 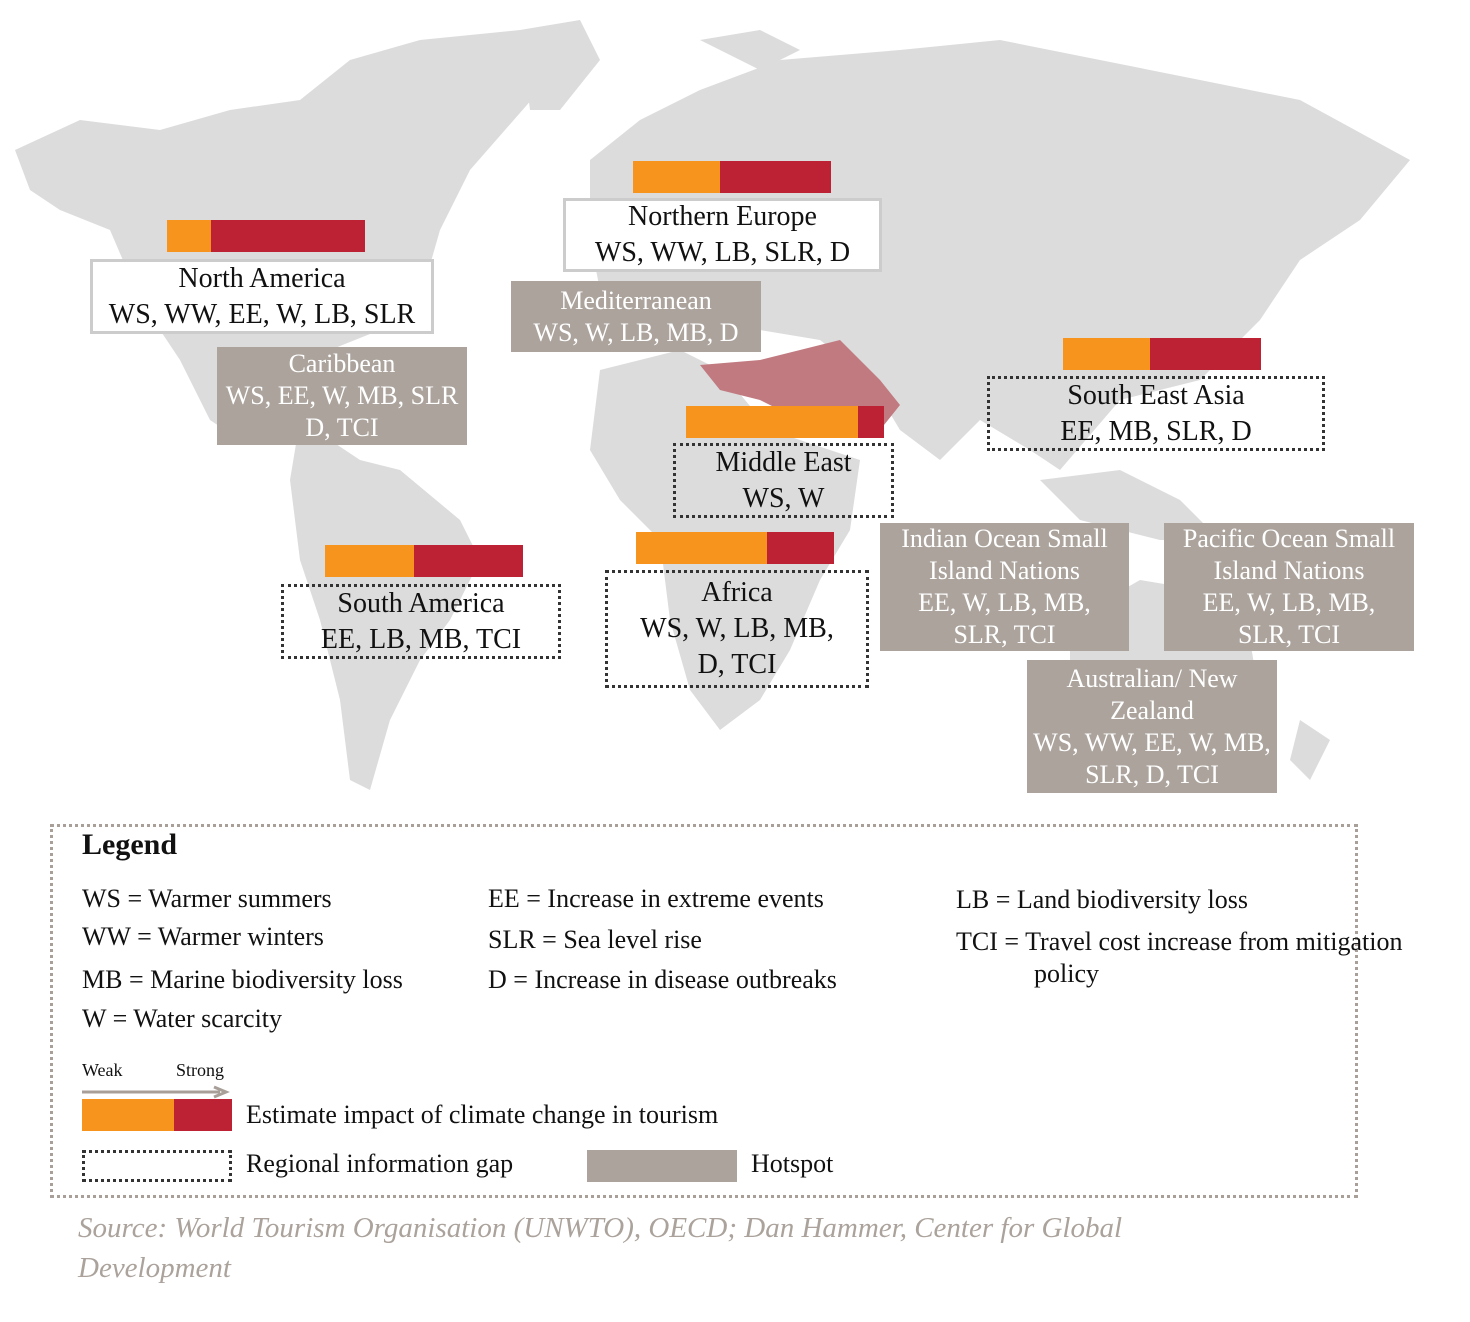 I want to click on region-text: WS, W, LB, MB,, so click(x=737, y=628).